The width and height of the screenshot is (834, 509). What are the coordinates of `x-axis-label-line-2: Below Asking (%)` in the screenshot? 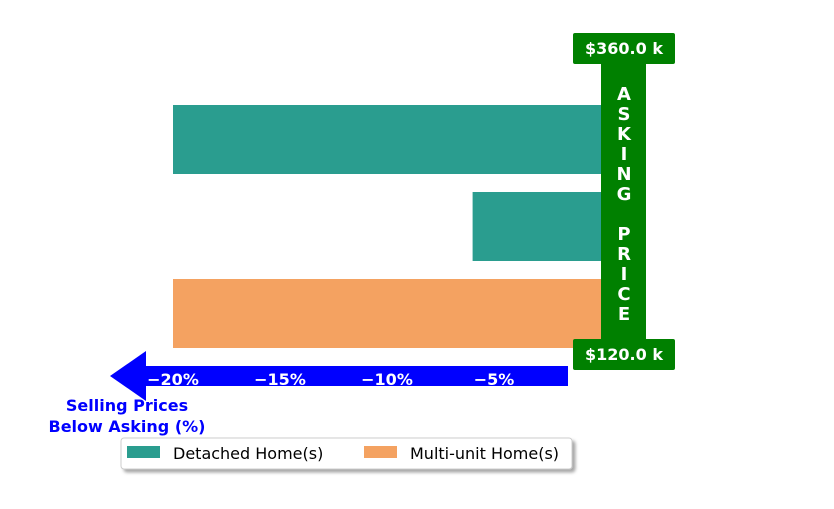 It's located at (127, 426).